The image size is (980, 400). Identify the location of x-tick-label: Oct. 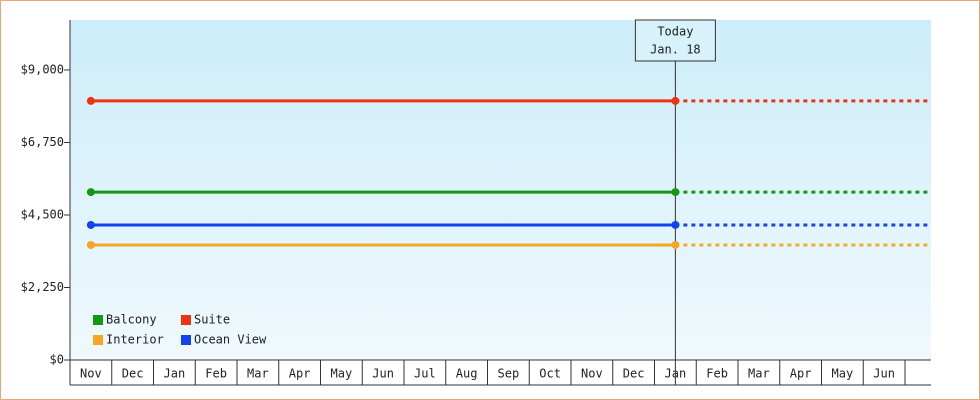
(550, 374).